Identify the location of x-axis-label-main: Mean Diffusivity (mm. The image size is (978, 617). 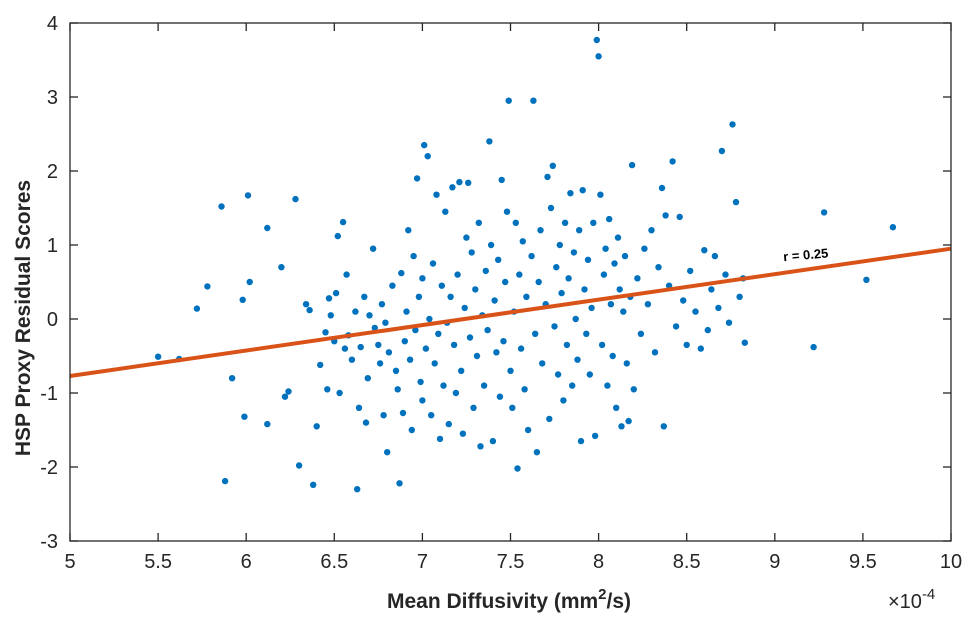
(492, 601).